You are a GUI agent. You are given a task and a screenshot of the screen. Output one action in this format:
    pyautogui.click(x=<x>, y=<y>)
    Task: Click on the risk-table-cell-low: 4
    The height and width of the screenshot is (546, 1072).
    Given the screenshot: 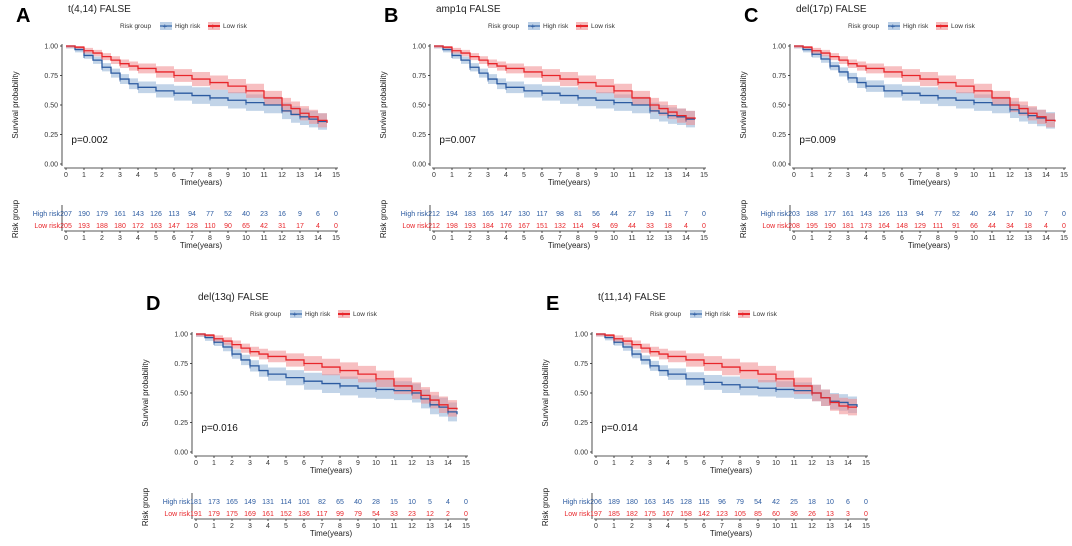 What is the action you would take?
    pyautogui.click(x=318, y=226)
    